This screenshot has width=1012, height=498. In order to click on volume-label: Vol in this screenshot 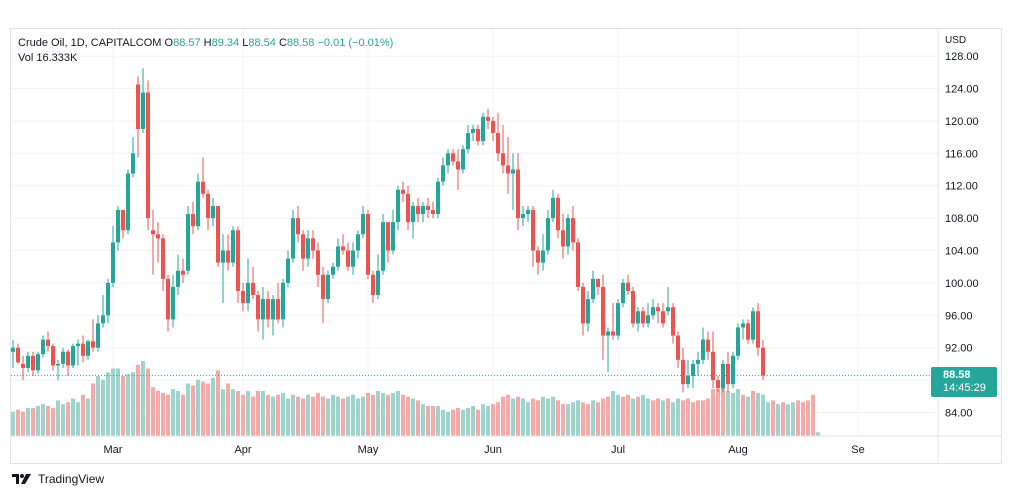, I will do `click(26, 58)`.